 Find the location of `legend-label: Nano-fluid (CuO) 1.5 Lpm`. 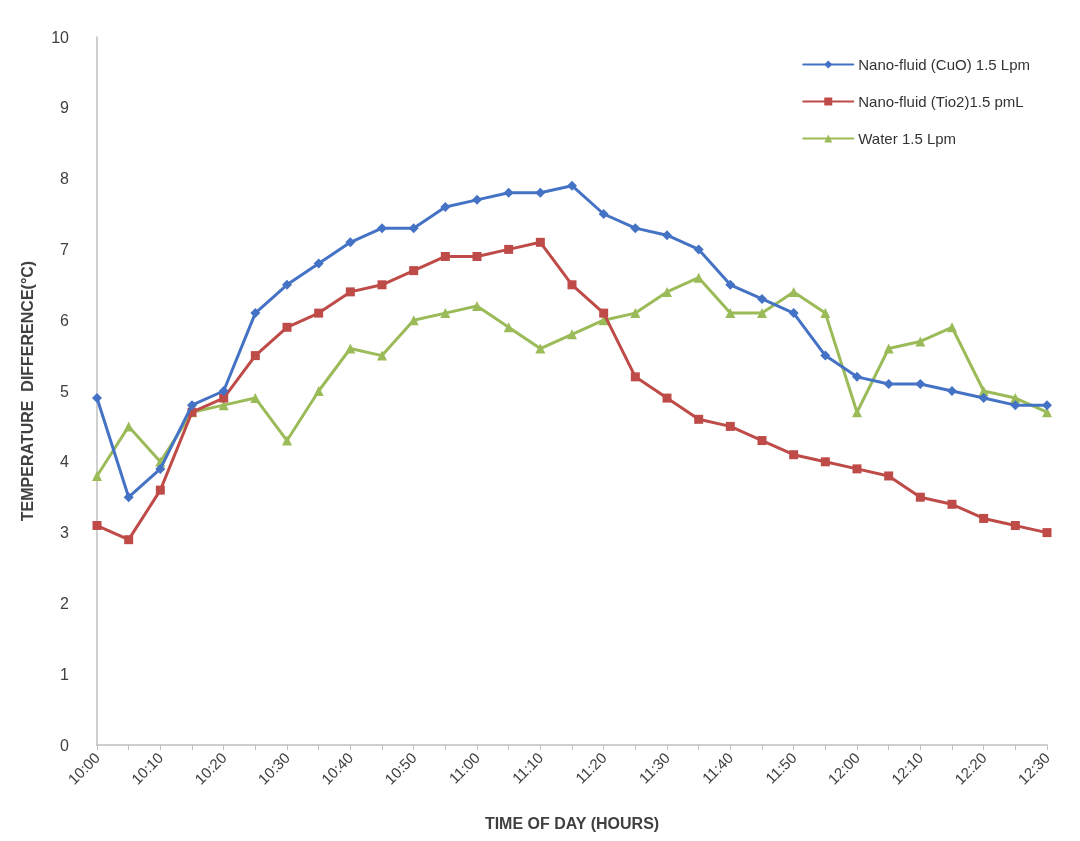

legend-label: Nano-fluid (CuO) 1.5 Lpm is located at coordinates (944, 64).